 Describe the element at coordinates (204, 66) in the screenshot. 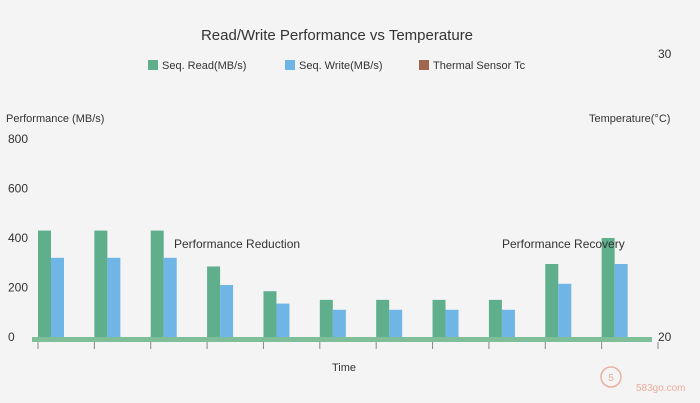

I see `legend-label-read: Seq. Read(MB/s)` at that location.